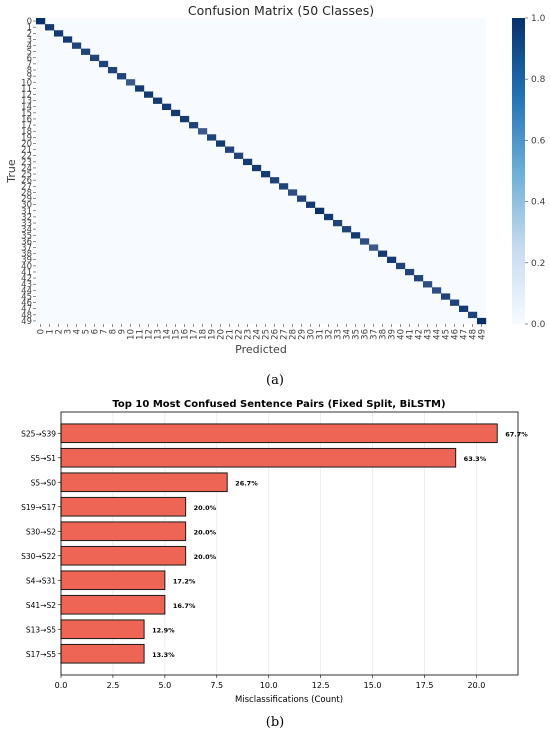  Describe the element at coordinates (366, 334) in the screenshot. I see `x-tick-label: 36` at that location.